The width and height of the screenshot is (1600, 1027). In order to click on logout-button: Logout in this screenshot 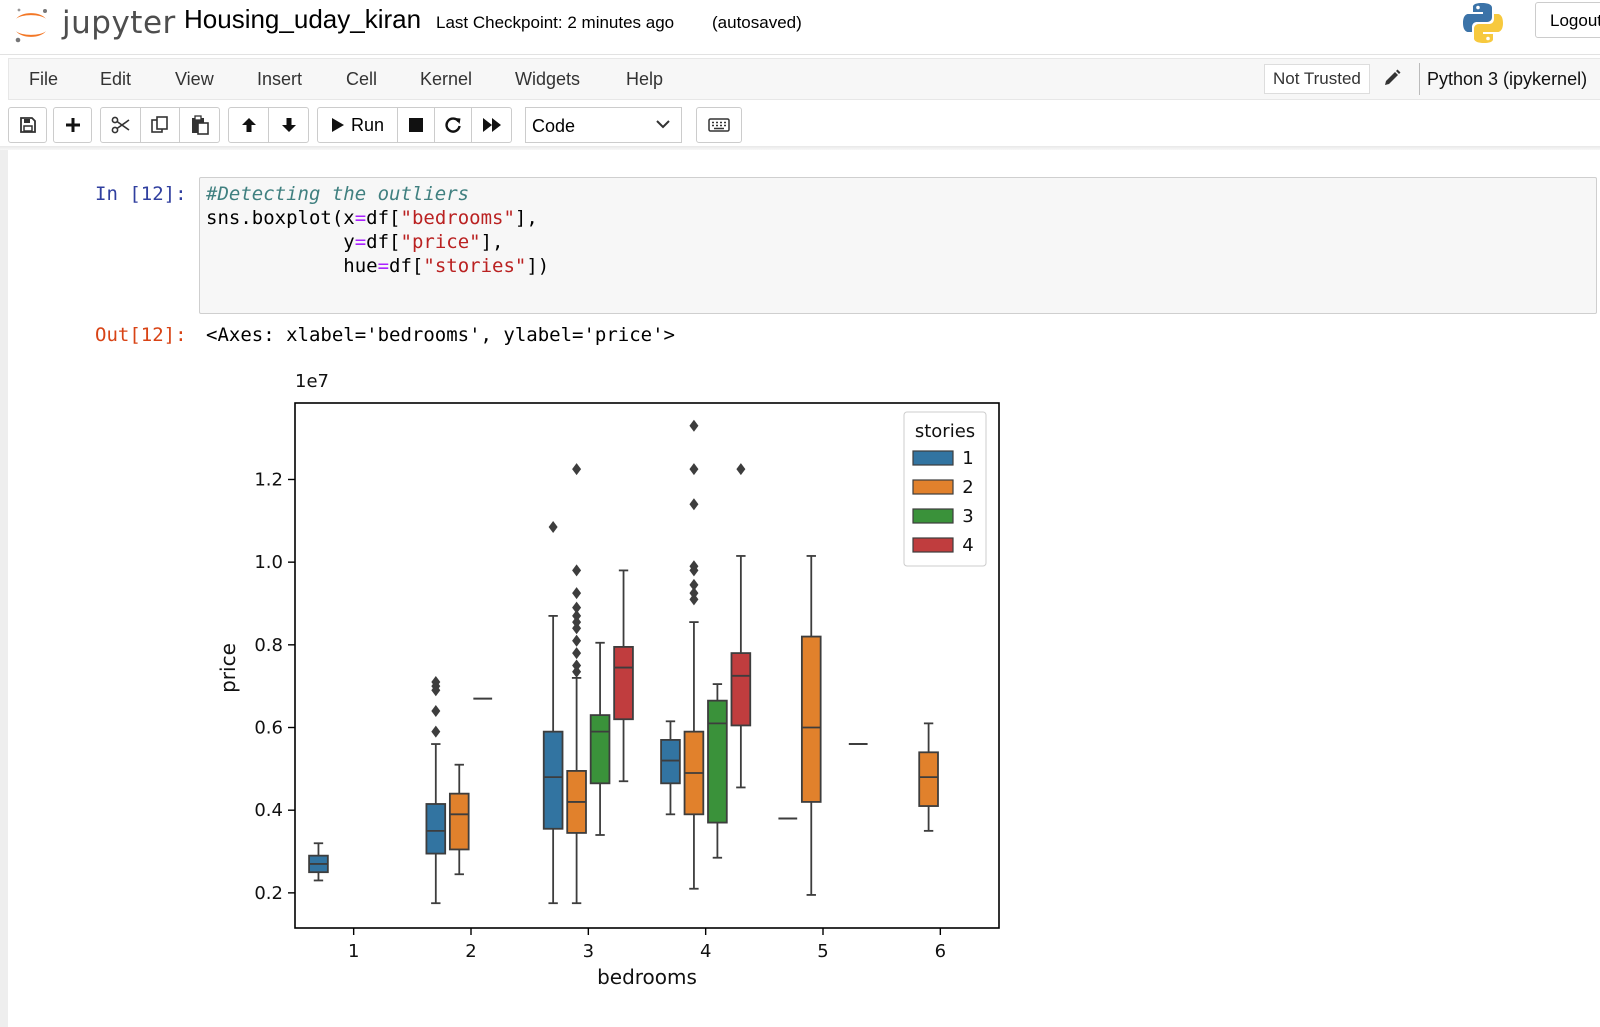, I will do `click(1567, 20)`.